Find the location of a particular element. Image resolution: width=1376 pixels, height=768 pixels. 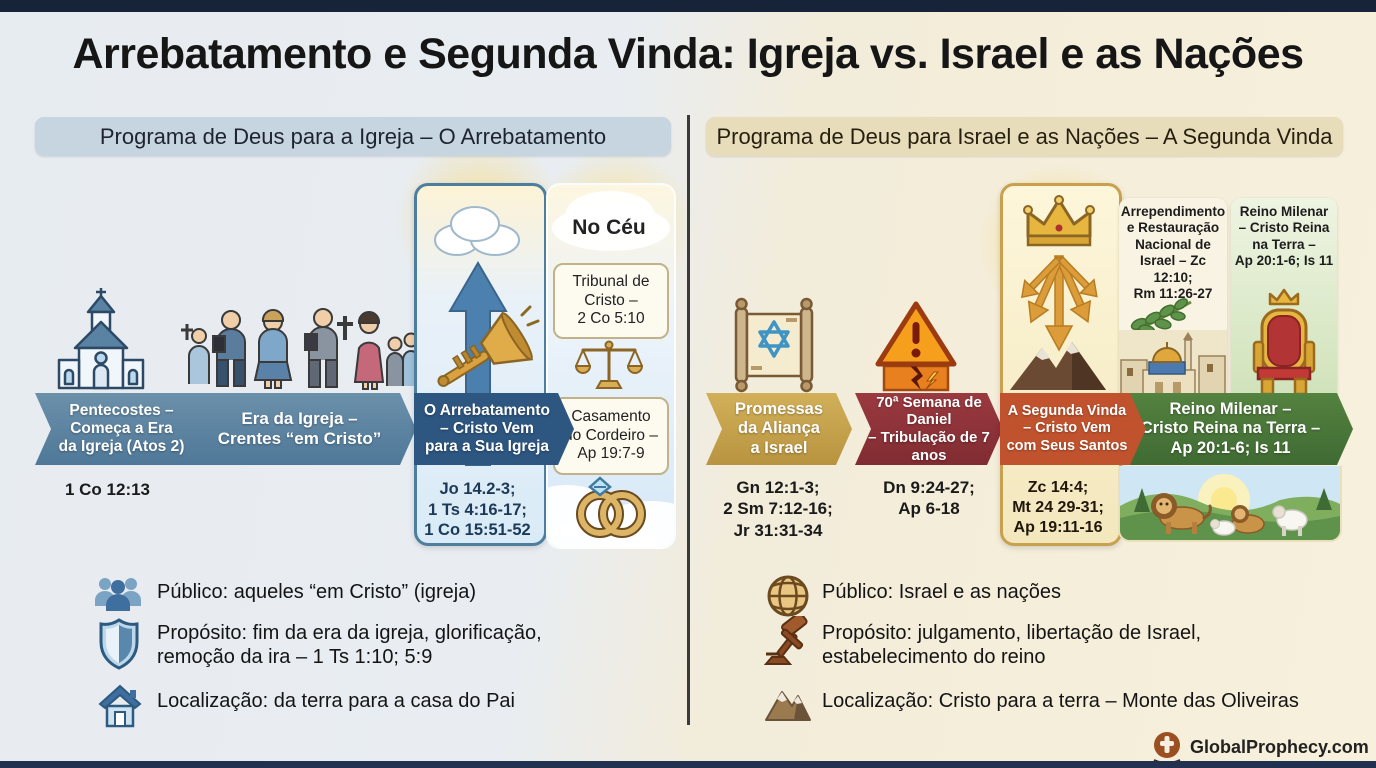

segment-label: Era da Igreja – Crentes “em Cristo” is located at coordinates (299, 428).